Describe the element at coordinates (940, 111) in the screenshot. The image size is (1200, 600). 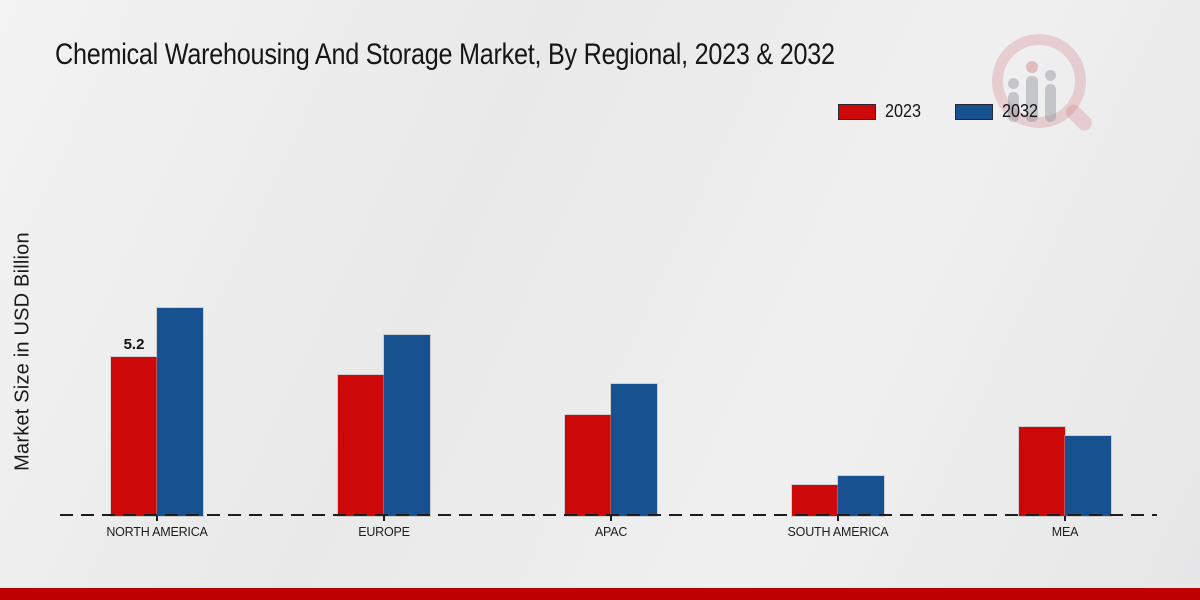
I see `chart-legend: 2023 2032` at that location.